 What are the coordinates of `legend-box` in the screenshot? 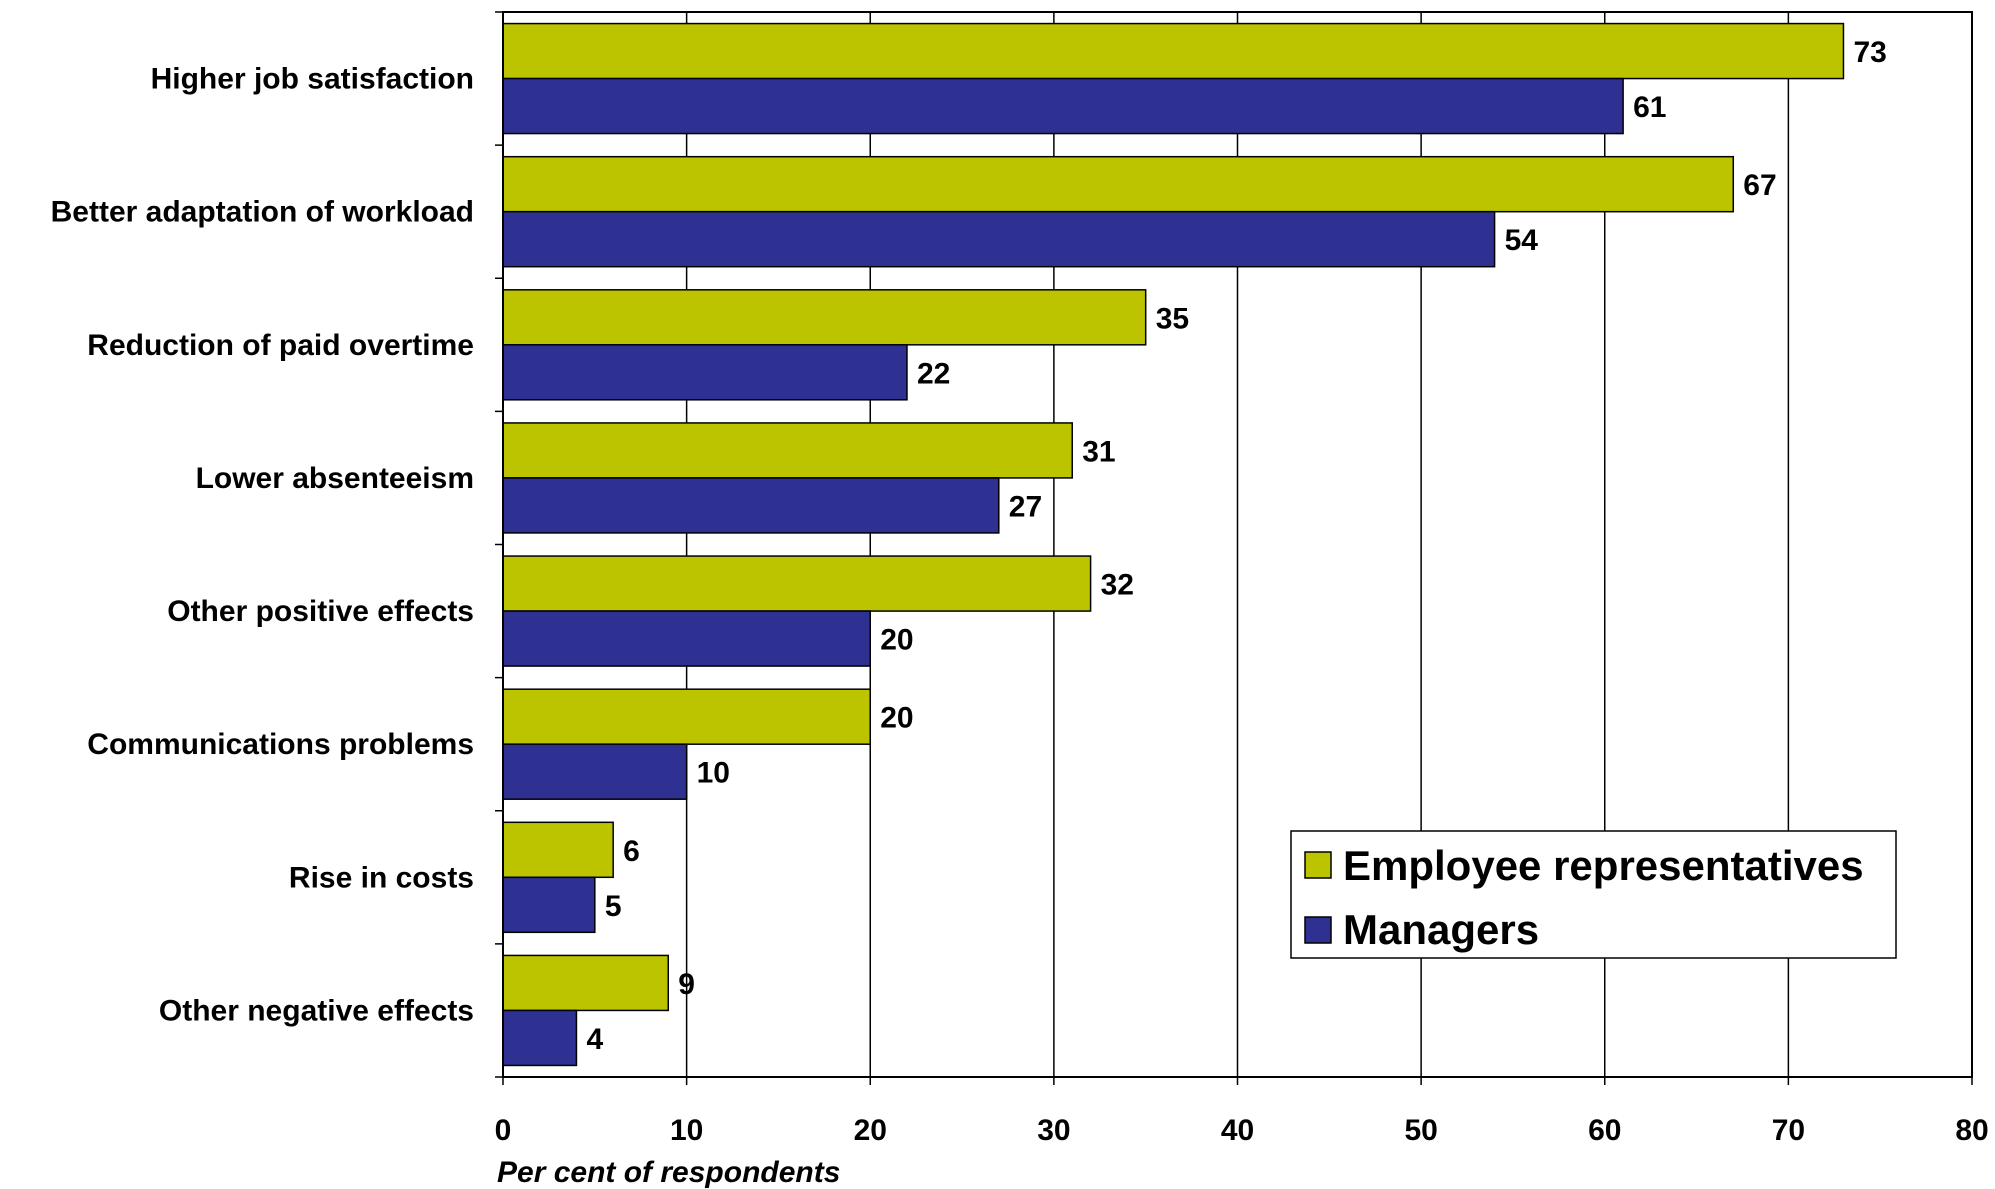 It's located at (1593, 894).